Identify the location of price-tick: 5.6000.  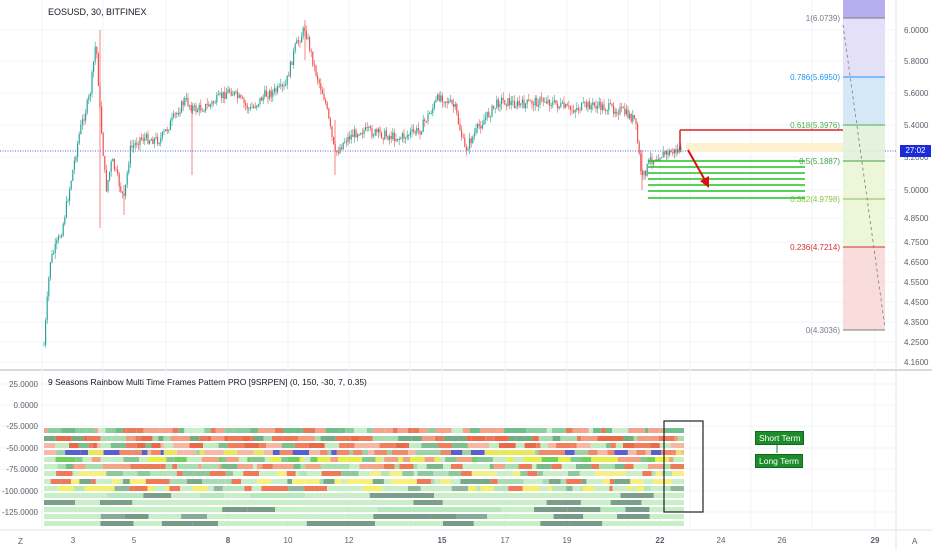
(916, 93).